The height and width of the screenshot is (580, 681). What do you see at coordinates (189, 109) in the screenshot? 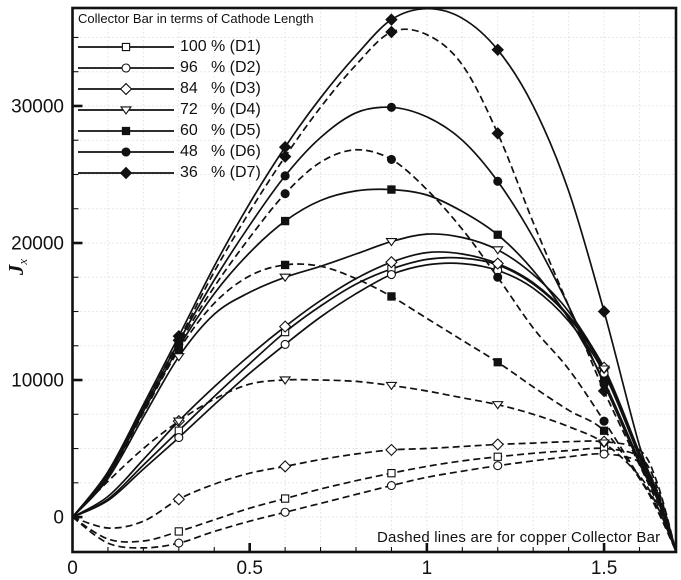
I see `legend-pct-D4: 72` at bounding box center [189, 109].